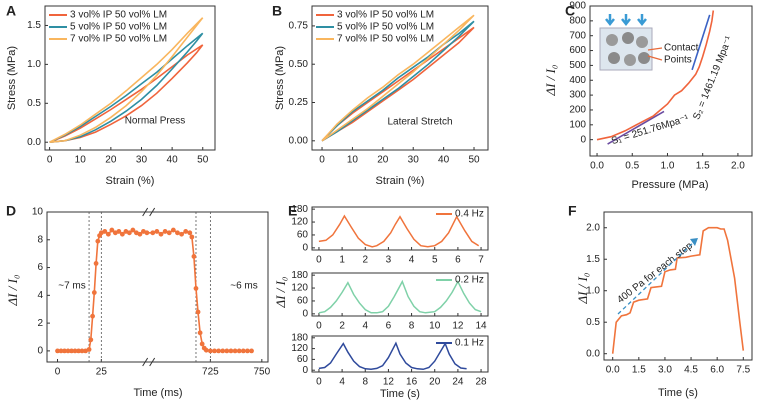 The width and height of the screenshot is (760, 401). What do you see at coordinates (613, 370) in the screenshot?
I see `x-tick-label: 0.0` at bounding box center [613, 370].